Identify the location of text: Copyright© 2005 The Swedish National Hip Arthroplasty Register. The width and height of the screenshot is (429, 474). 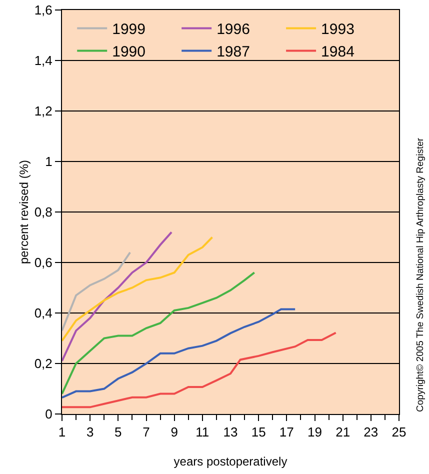
(420, 275).